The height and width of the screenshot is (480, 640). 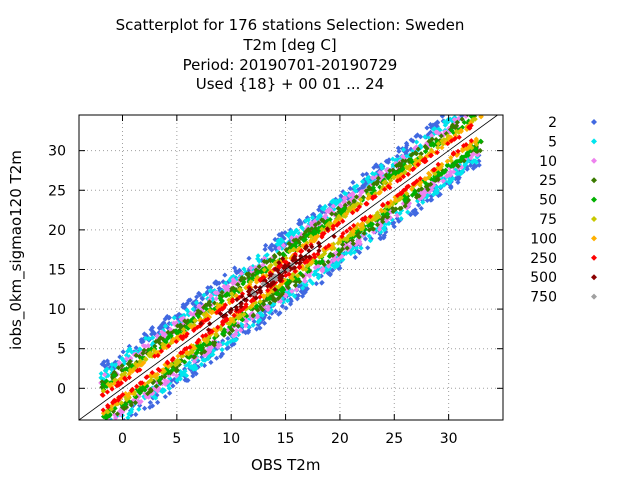 I want to click on legend-label-25: 25, so click(x=548, y=181).